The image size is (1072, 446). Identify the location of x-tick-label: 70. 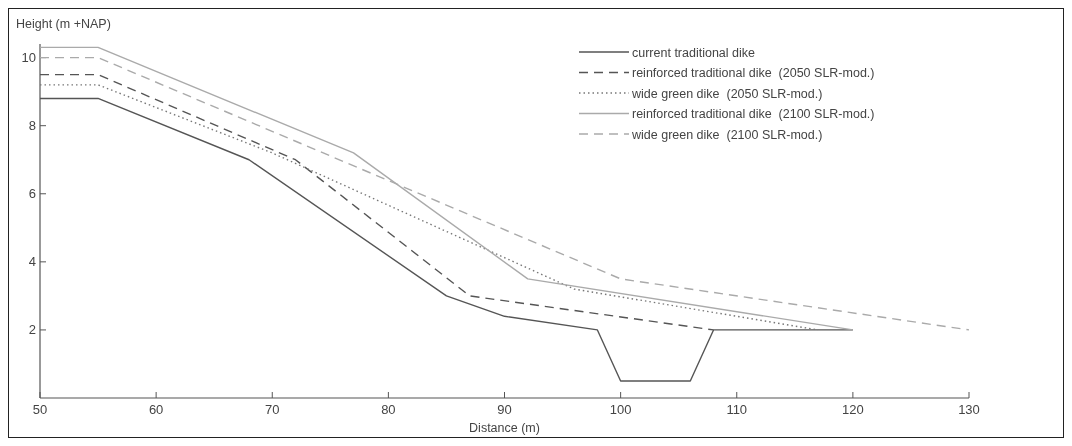
(272, 409).